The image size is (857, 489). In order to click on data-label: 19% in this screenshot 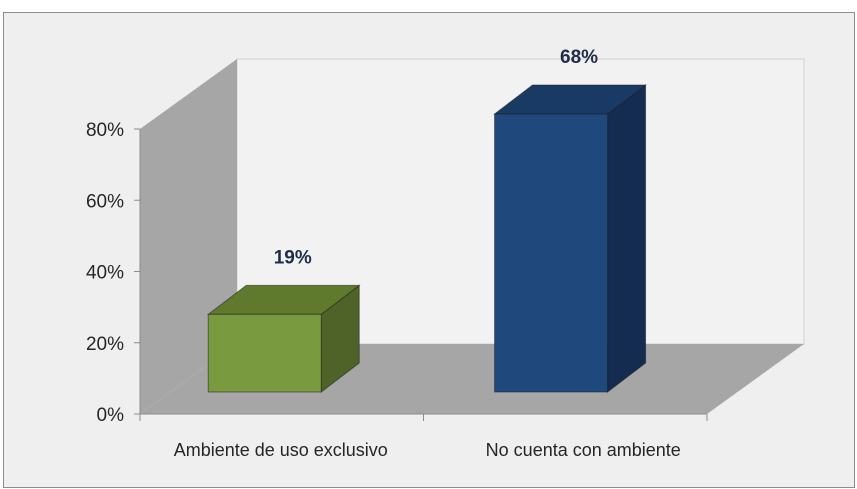, I will do `click(293, 257)`.